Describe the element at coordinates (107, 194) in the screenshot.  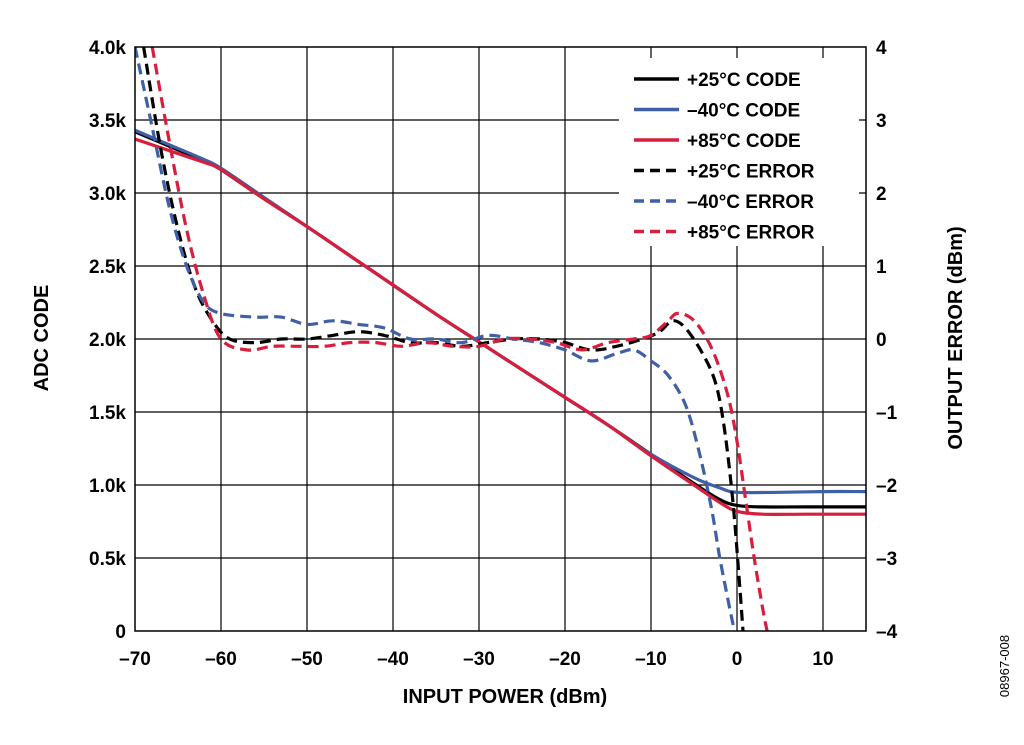
I see `y-tick-label: 3.0k` at that location.